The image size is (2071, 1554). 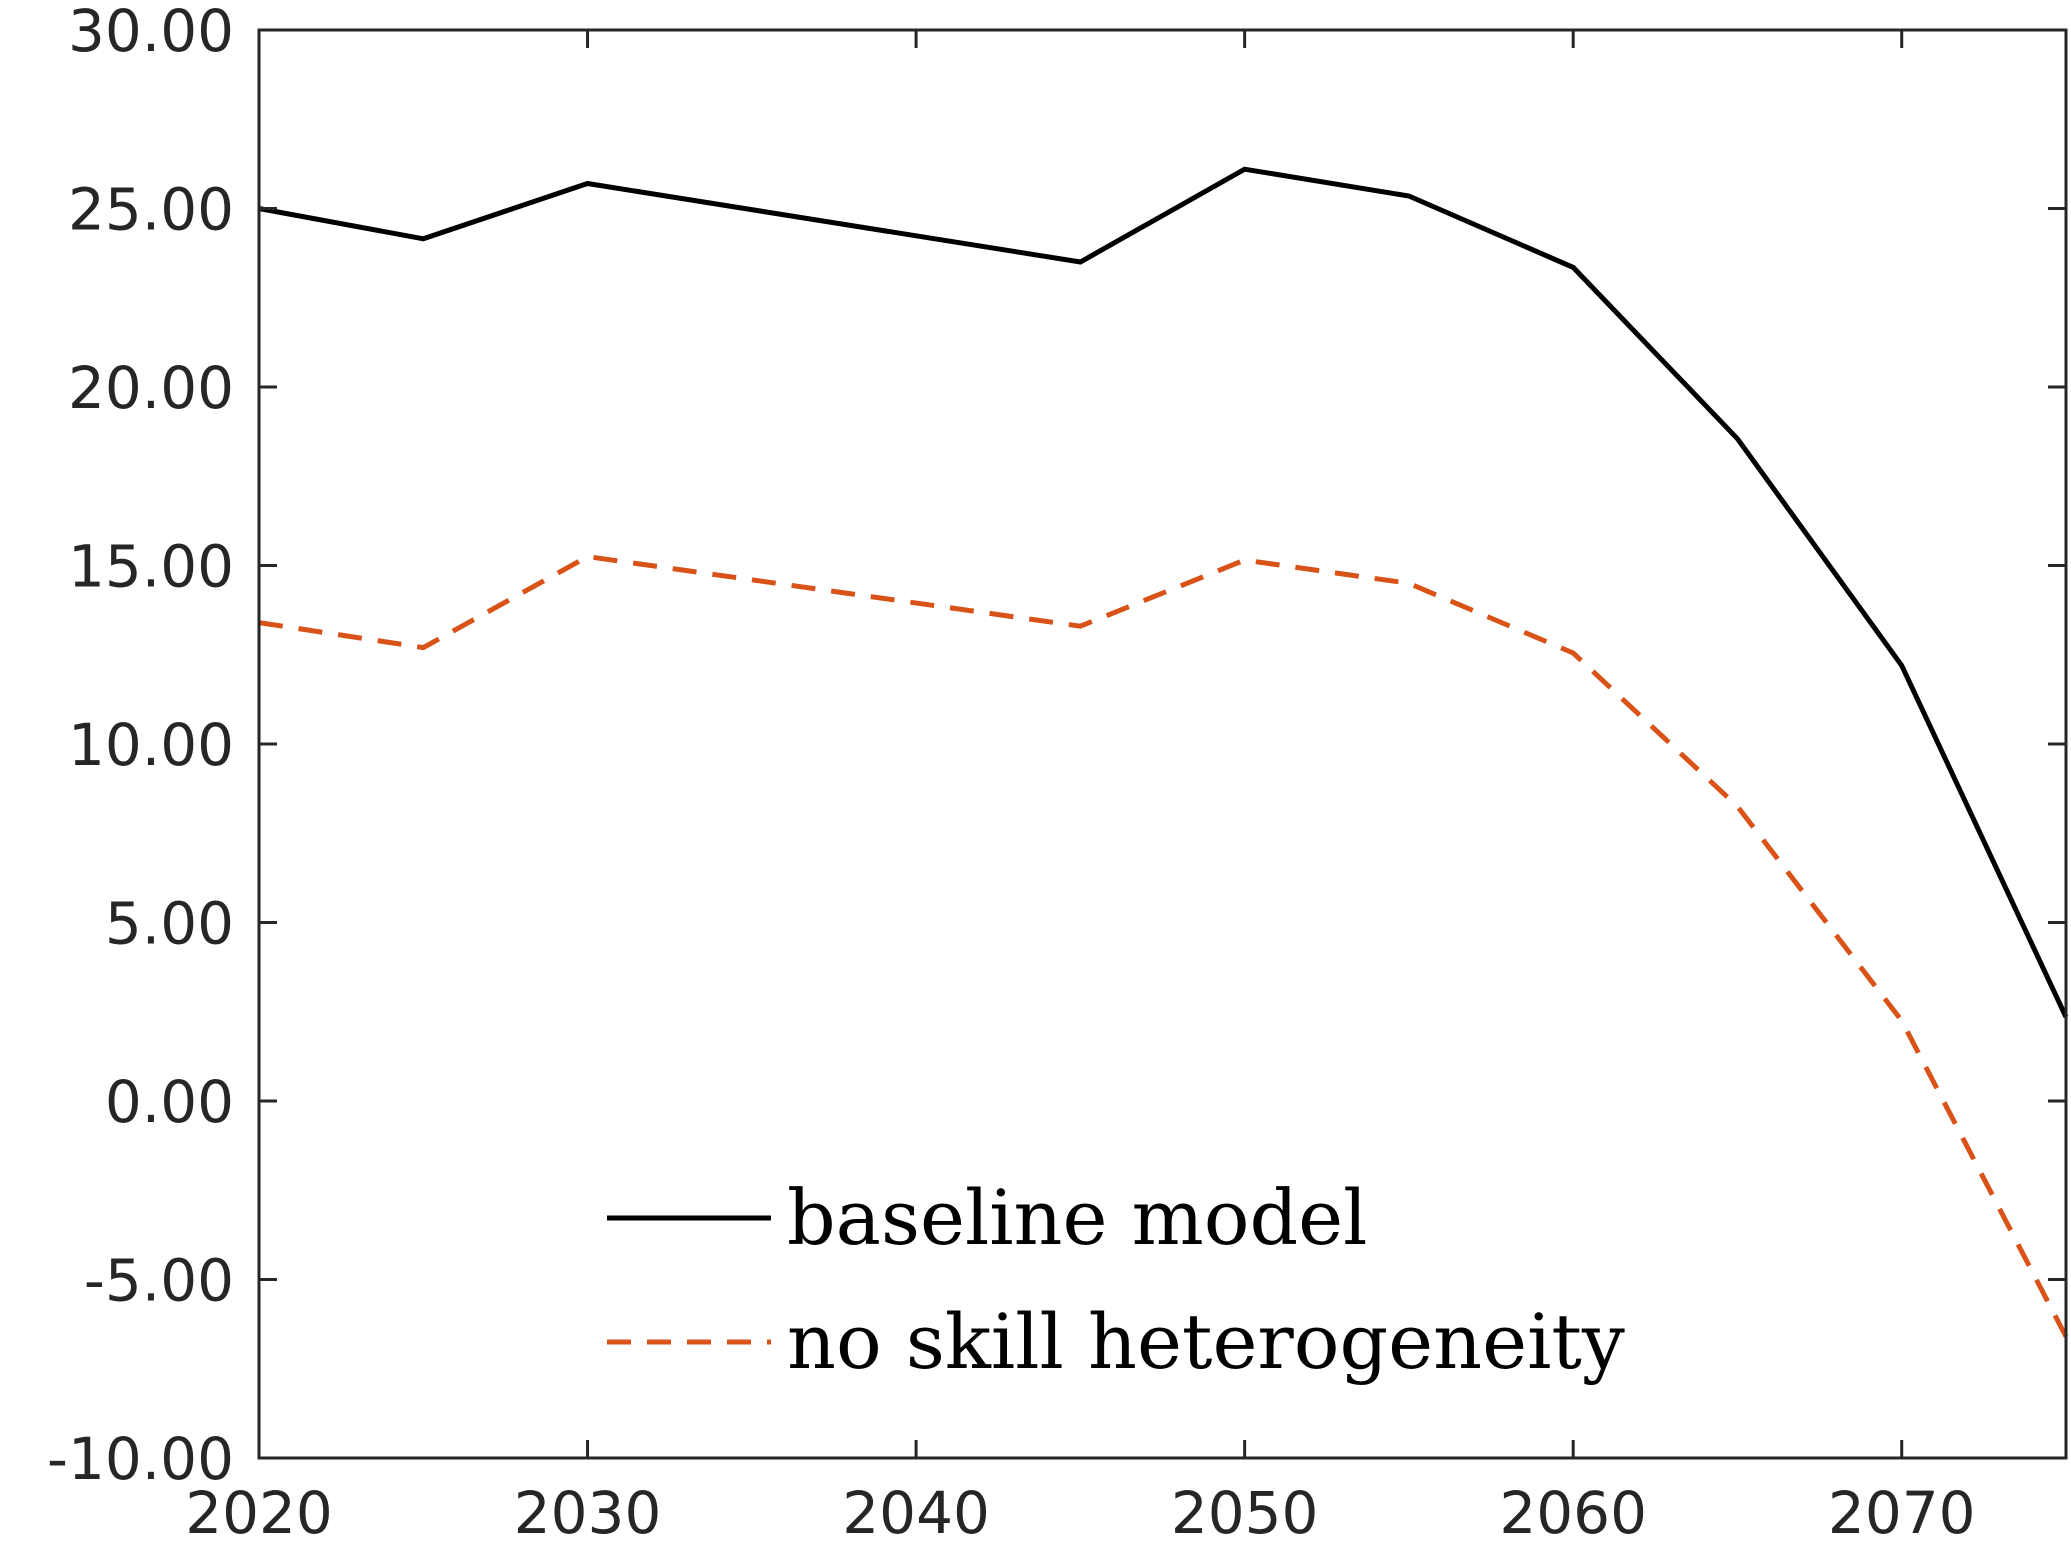 I want to click on y-tick-label: 15.00, so click(x=151, y=567).